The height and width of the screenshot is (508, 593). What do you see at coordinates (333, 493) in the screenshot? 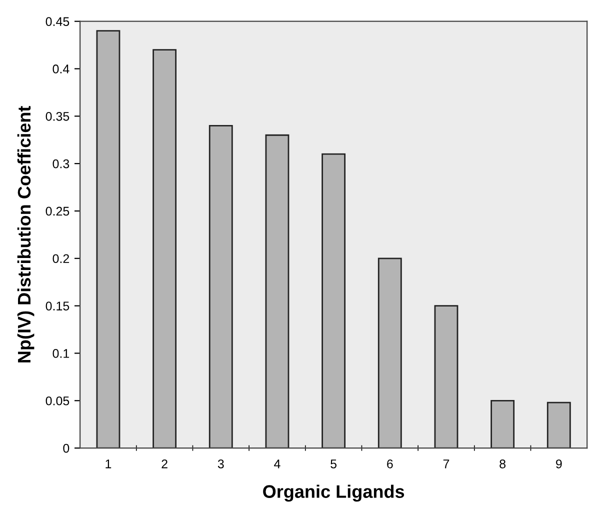
I see `x-axis-title: Organic Ligands` at bounding box center [333, 493].